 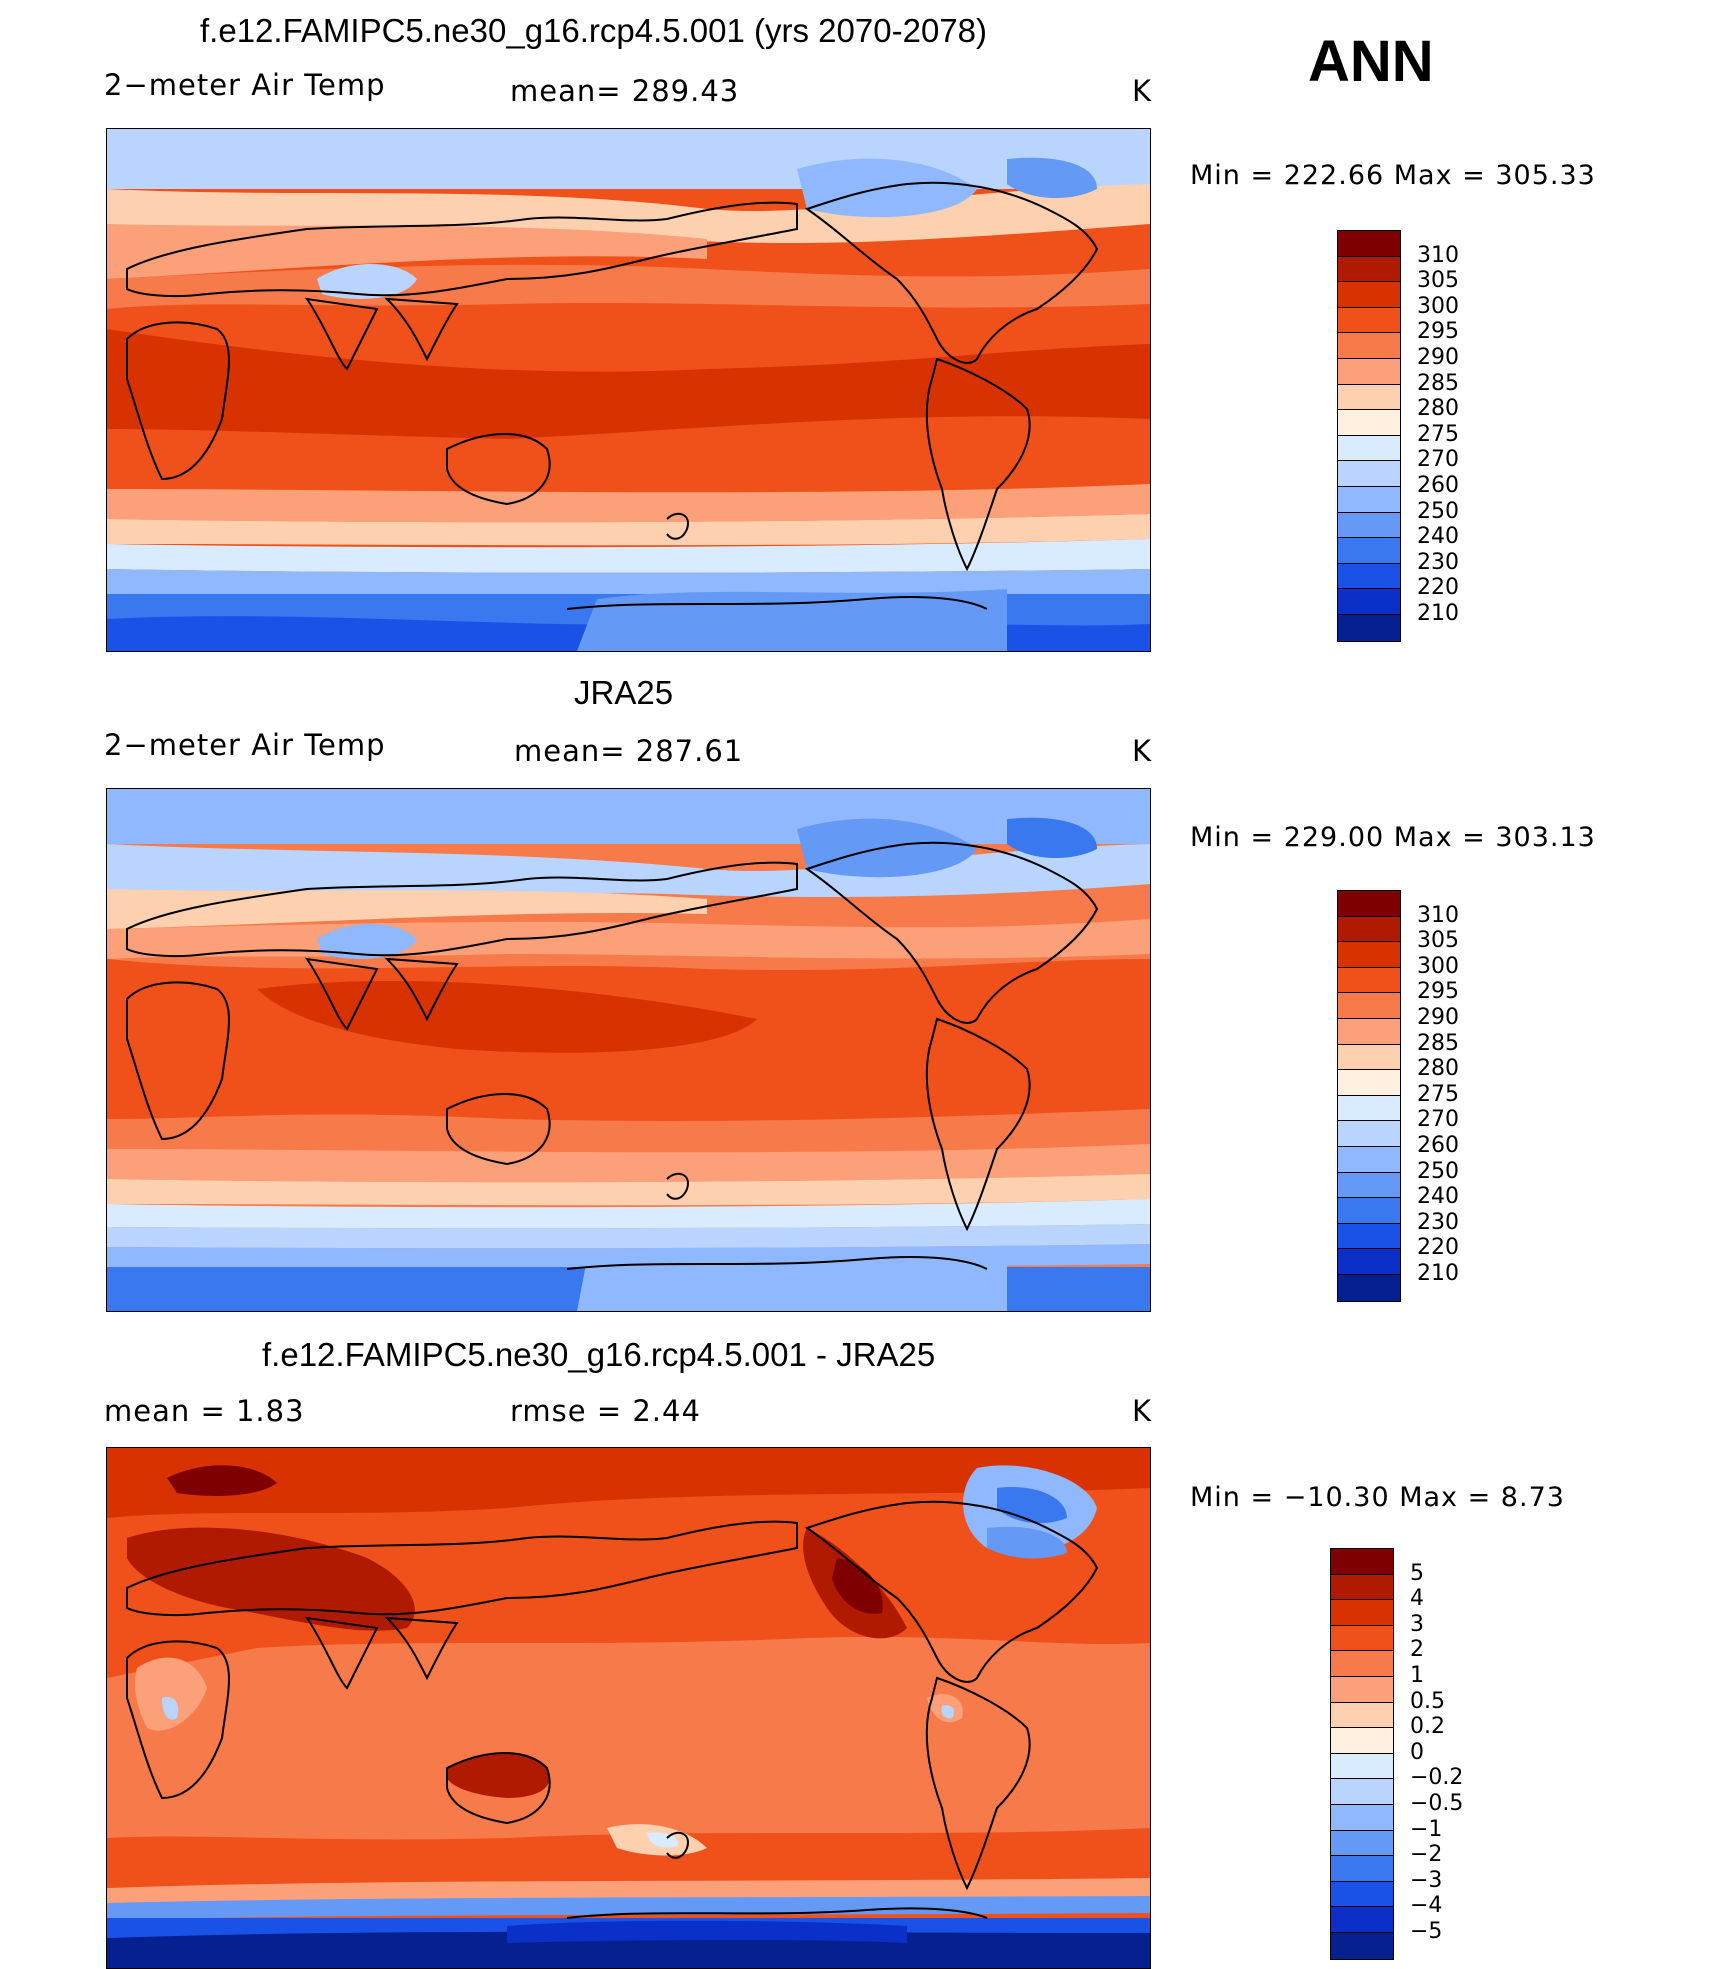 I want to click on panel2-colorbar-label: 310, so click(x=1438, y=915).